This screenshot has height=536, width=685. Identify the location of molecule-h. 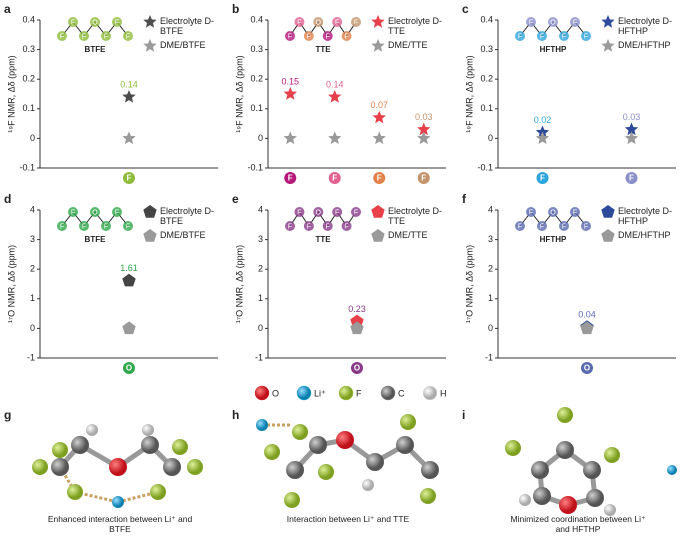
(347, 461).